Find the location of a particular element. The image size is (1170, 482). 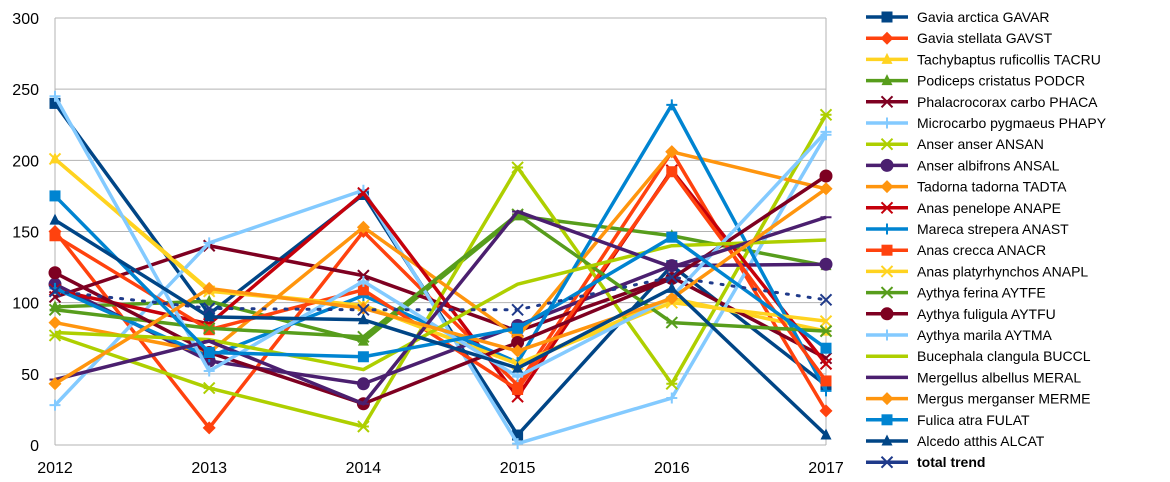

legend-item: total trend is located at coordinates (925, 462).